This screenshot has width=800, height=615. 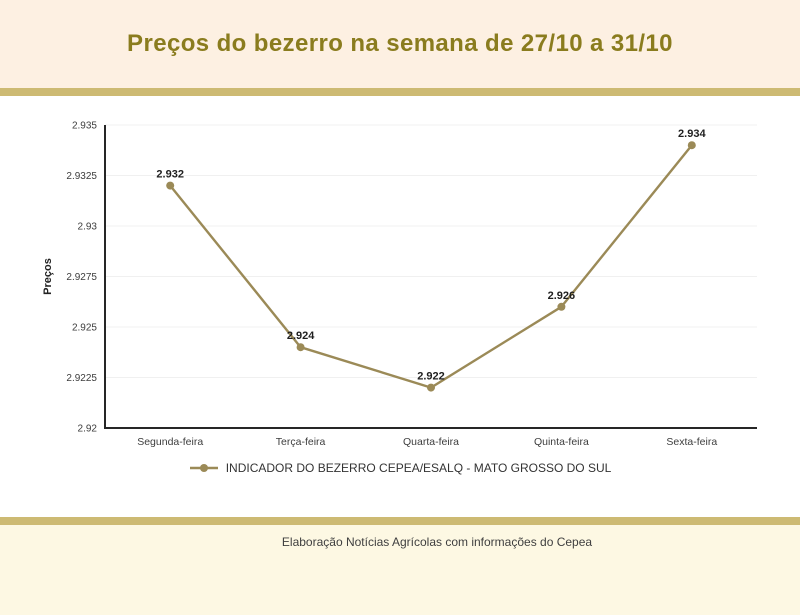 I want to click on data-point-label: 2.934, so click(x=692, y=134).